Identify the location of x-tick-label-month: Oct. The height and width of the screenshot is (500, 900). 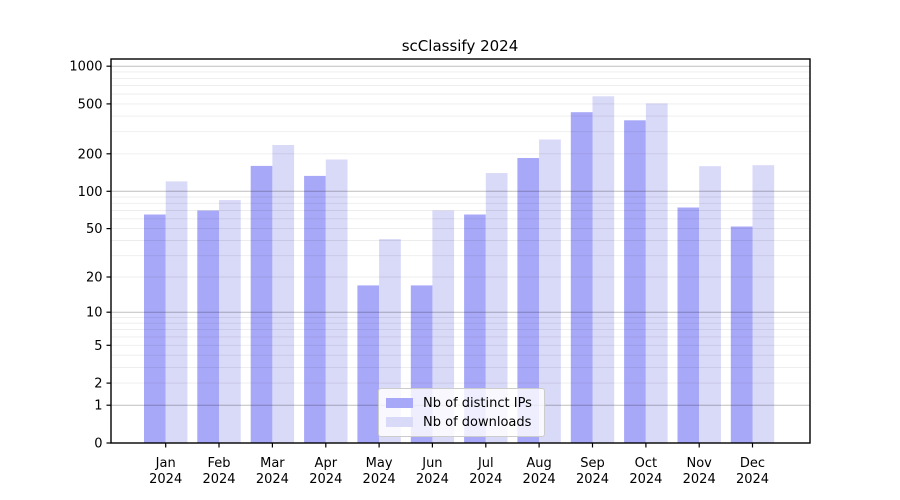
(646, 463).